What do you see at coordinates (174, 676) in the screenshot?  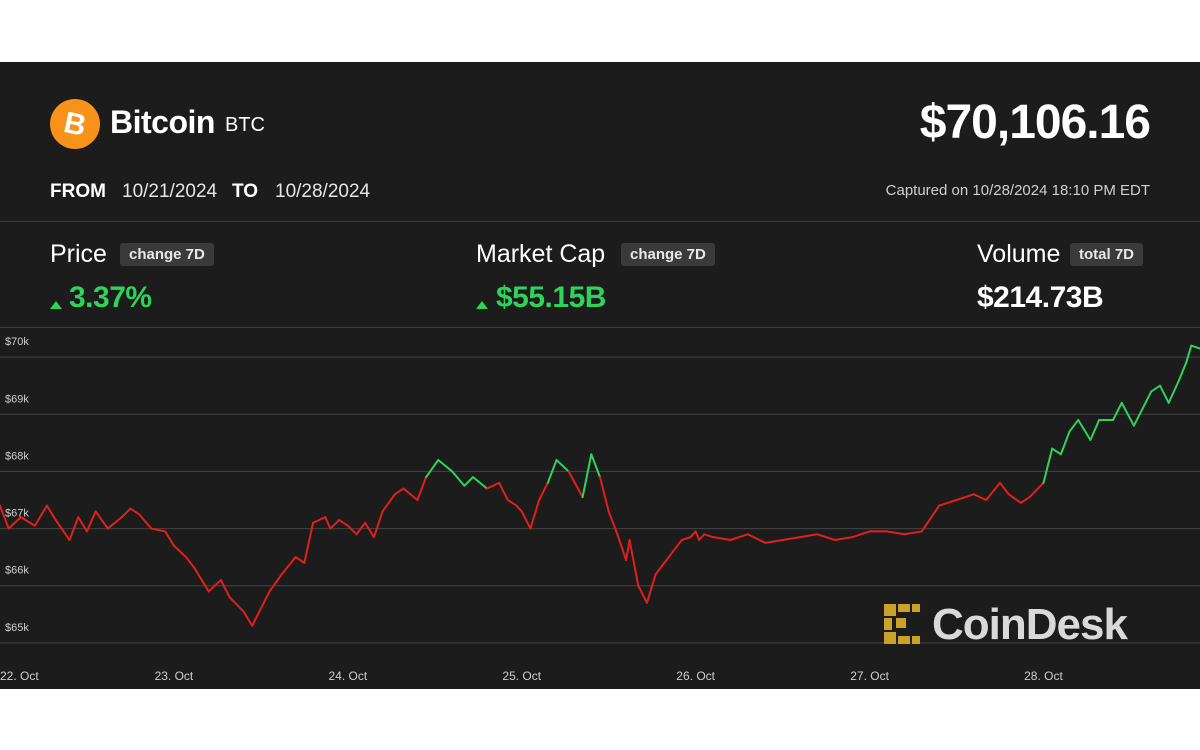 I see `x-tick-label: 23. Oct` at bounding box center [174, 676].